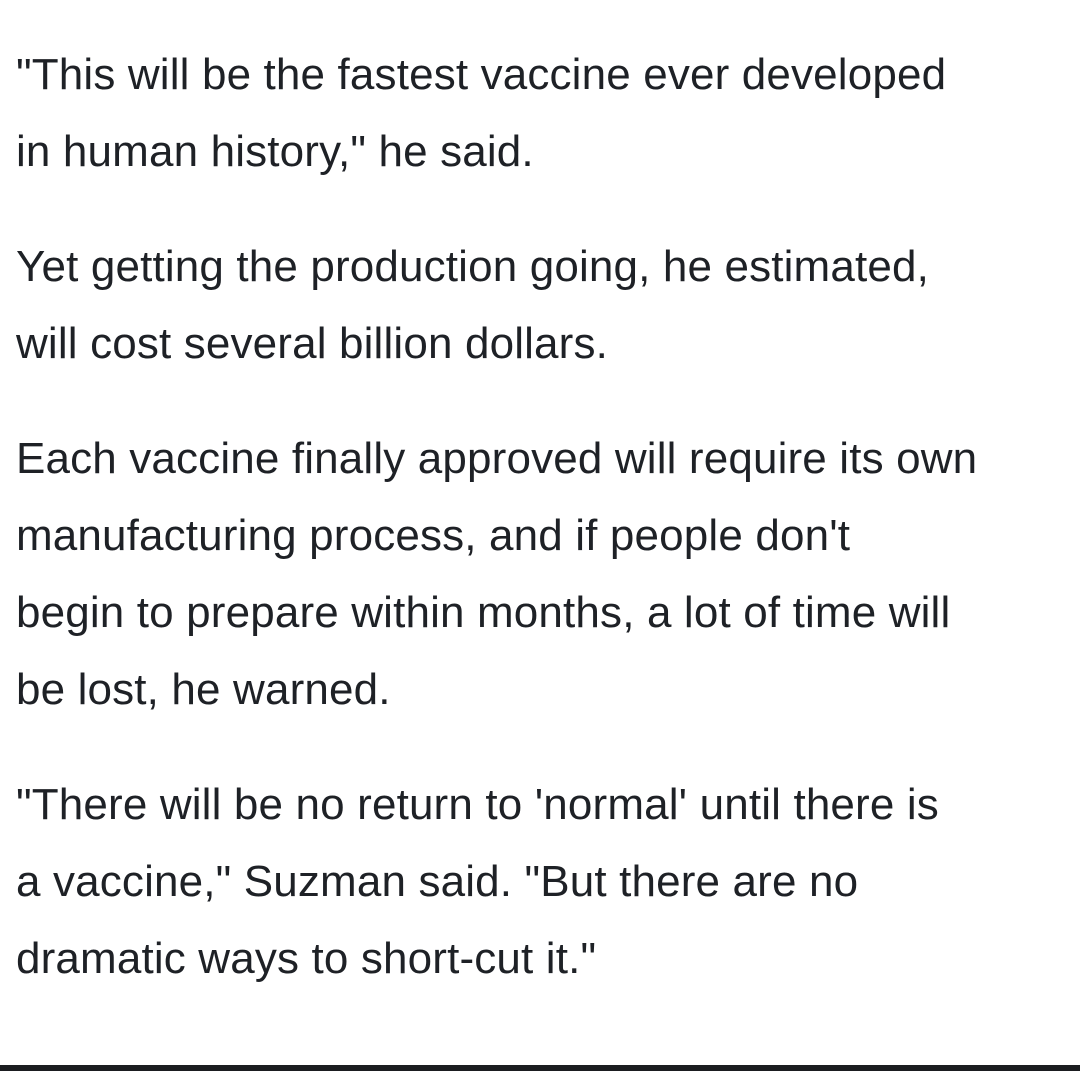 The height and width of the screenshot is (1080, 1080). What do you see at coordinates (306, 958) in the screenshot?
I see `paragraph-line: dramatic ways to short-cut it."` at bounding box center [306, 958].